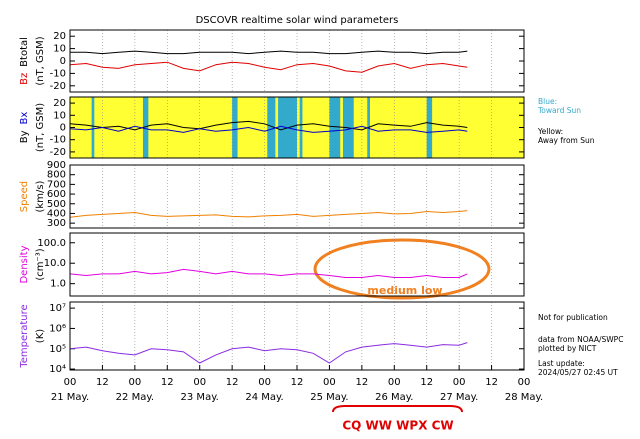  Describe the element at coordinates (24, 79) in the screenshot. I see `y-axis-label-part: Bz` at that location.